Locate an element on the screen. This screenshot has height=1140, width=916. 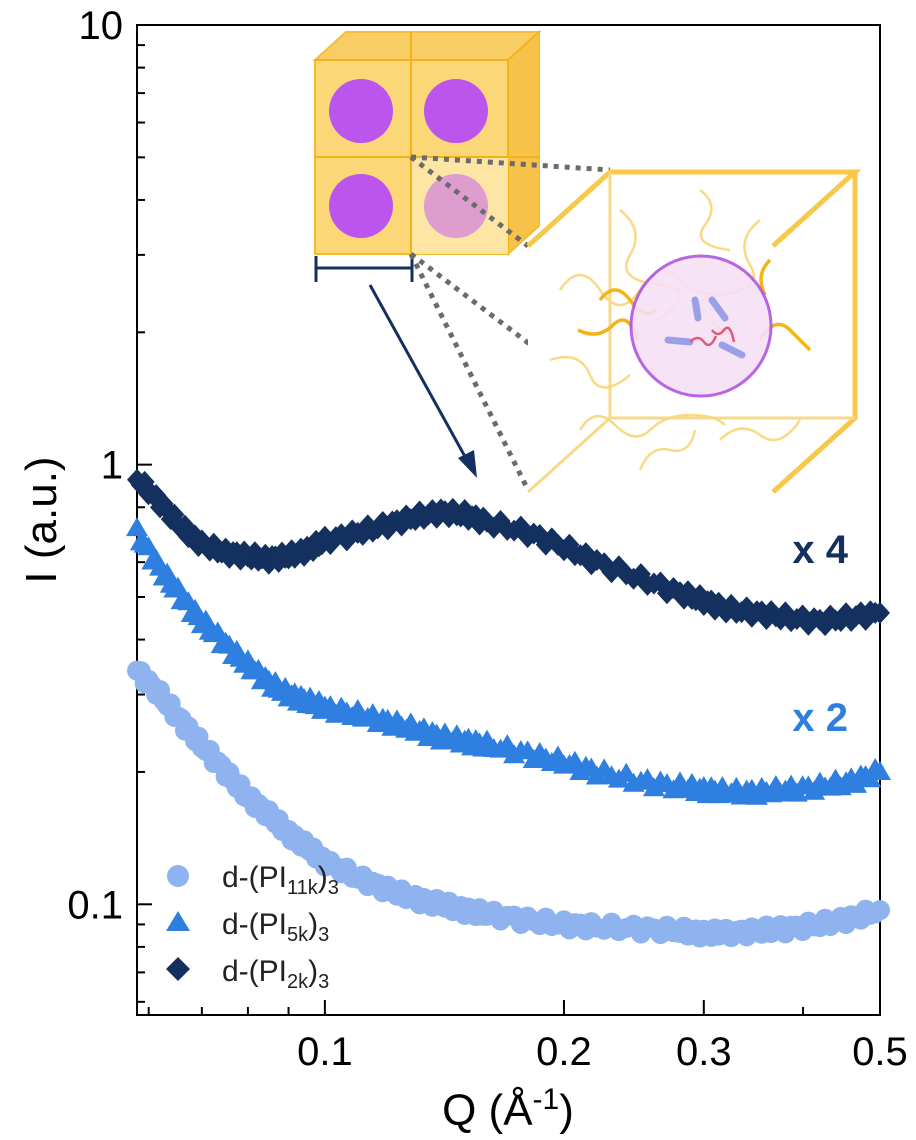
lattice-spacing-bar is located at coordinates (364, 269).